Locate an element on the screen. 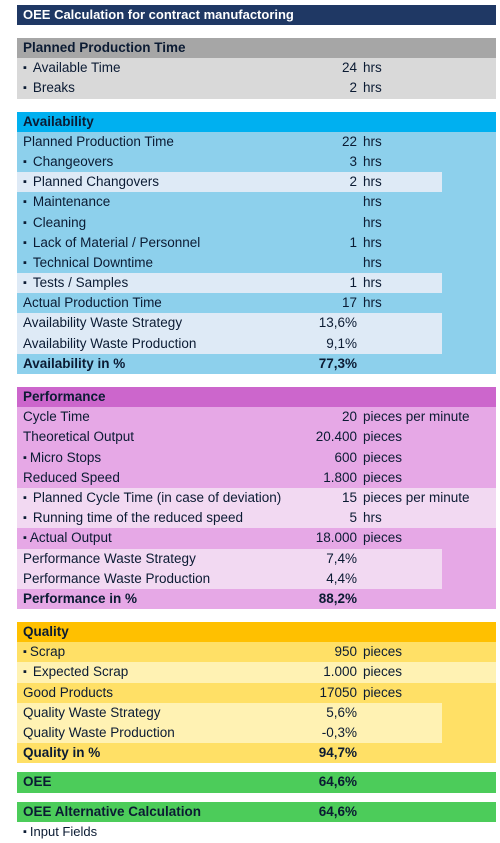 This screenshot has width=500, height=843. planned-header: Planned Production Time is located at coordinates (256, 47).